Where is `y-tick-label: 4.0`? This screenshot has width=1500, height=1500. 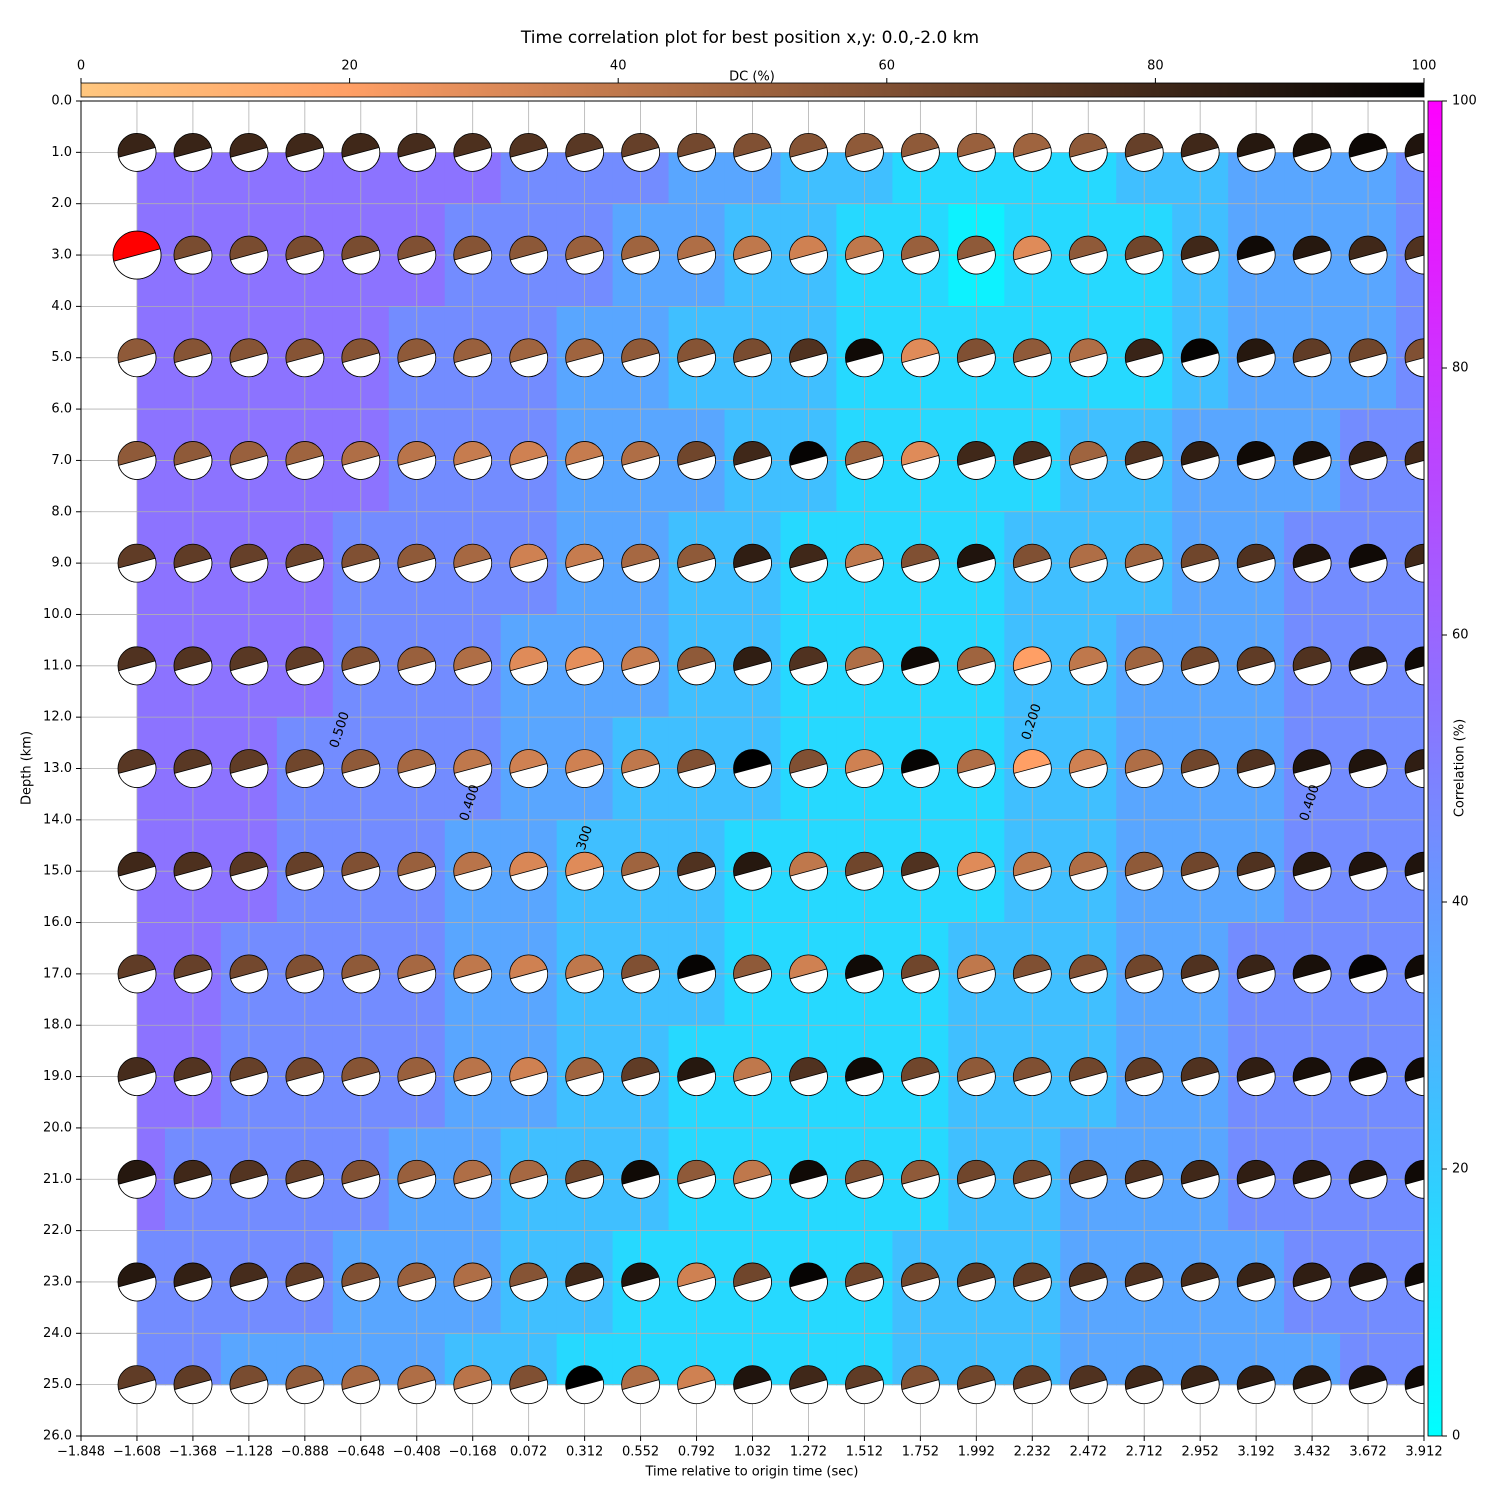 y-tick-label: 4.0 is located at coordinates (61, 306).